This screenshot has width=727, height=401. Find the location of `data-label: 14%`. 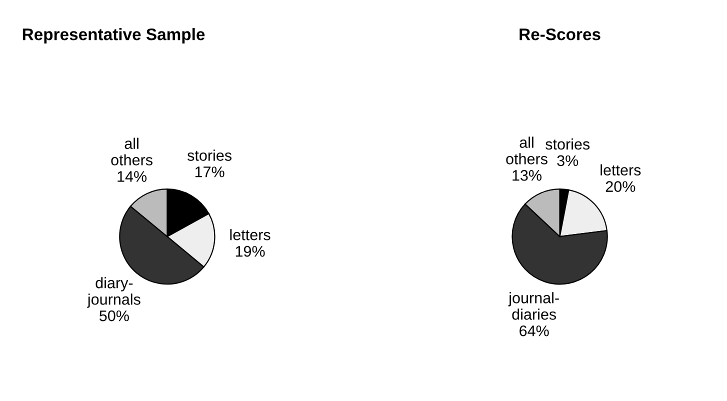

data-label: 14% is located at coordinates (132, 176).